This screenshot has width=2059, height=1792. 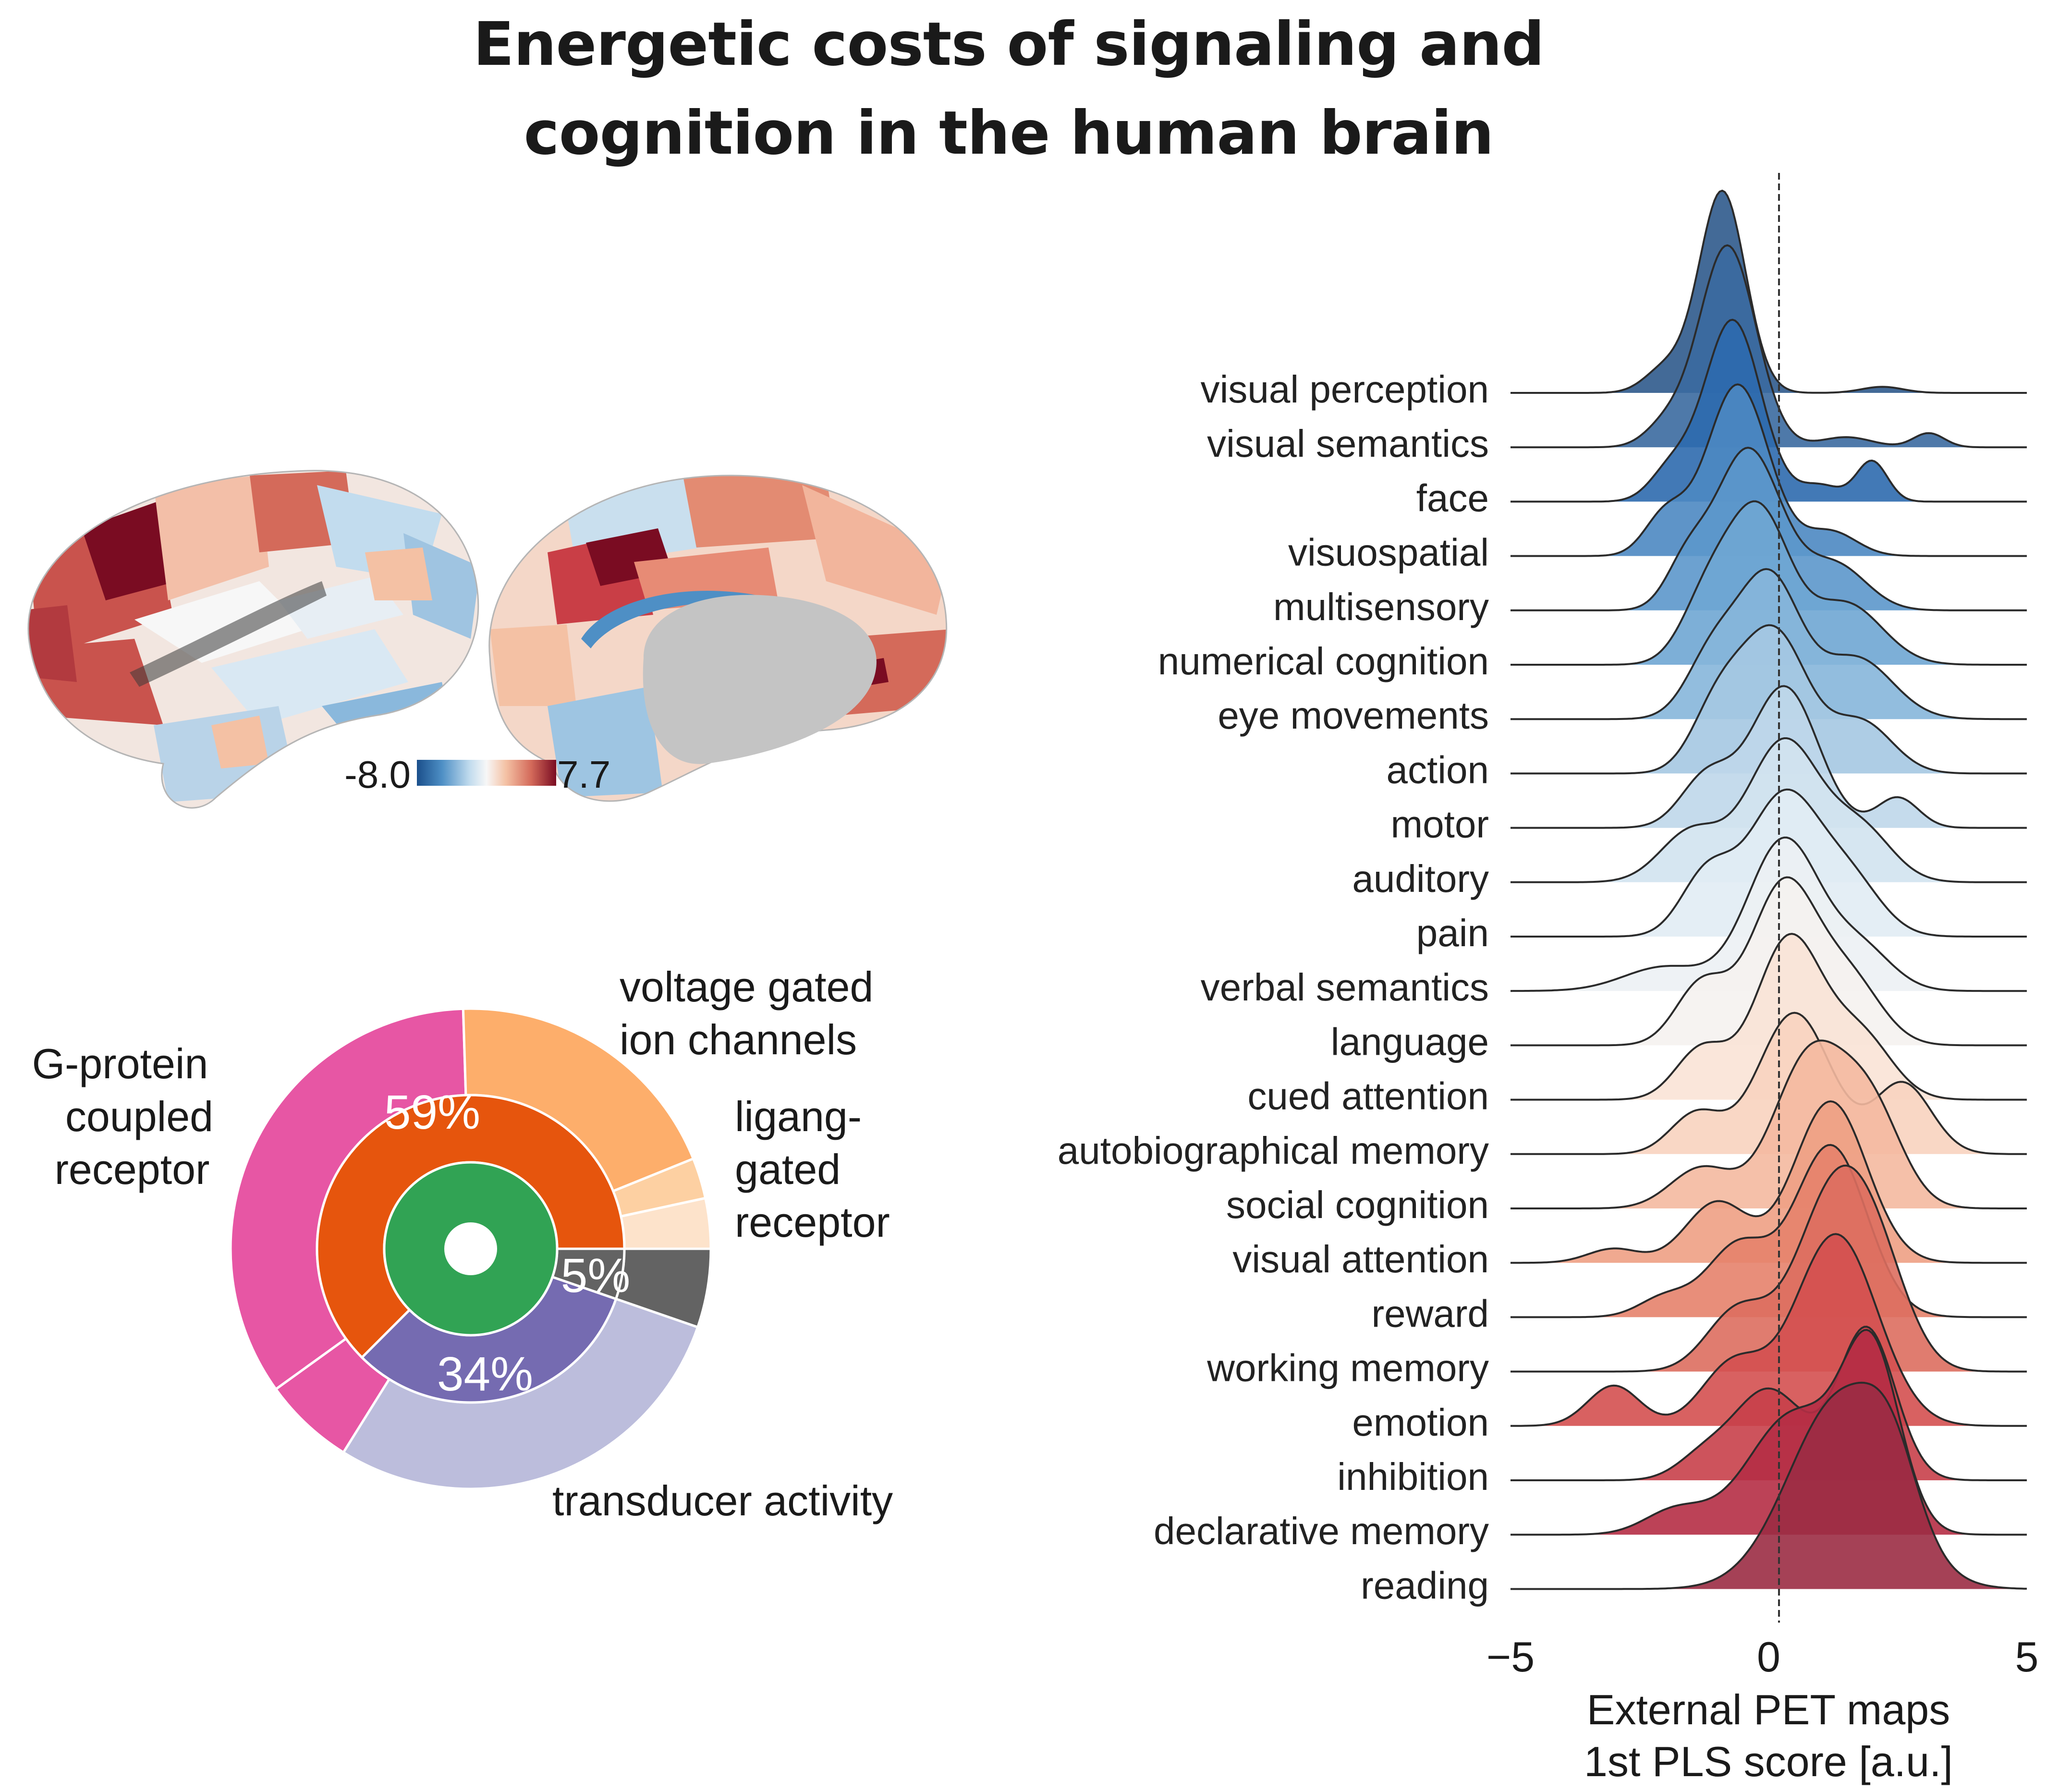 I want to click on center-hole, so click(x=470, y=1248).